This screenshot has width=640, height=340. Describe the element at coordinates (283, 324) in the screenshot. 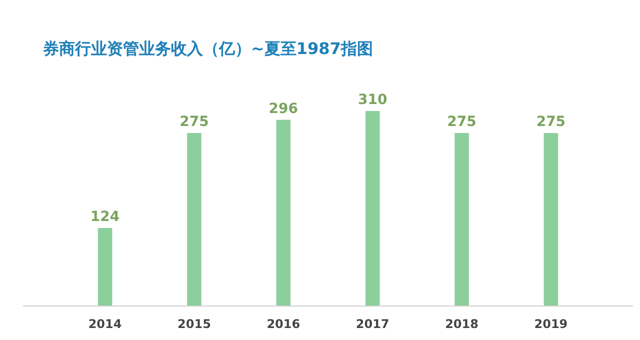

I see `x-tick-label: 2016` at that location.